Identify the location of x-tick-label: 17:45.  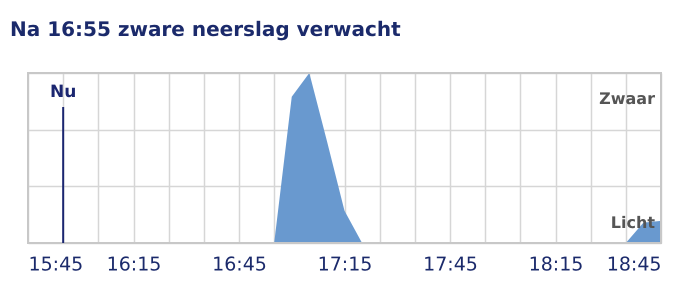
(450, 265).